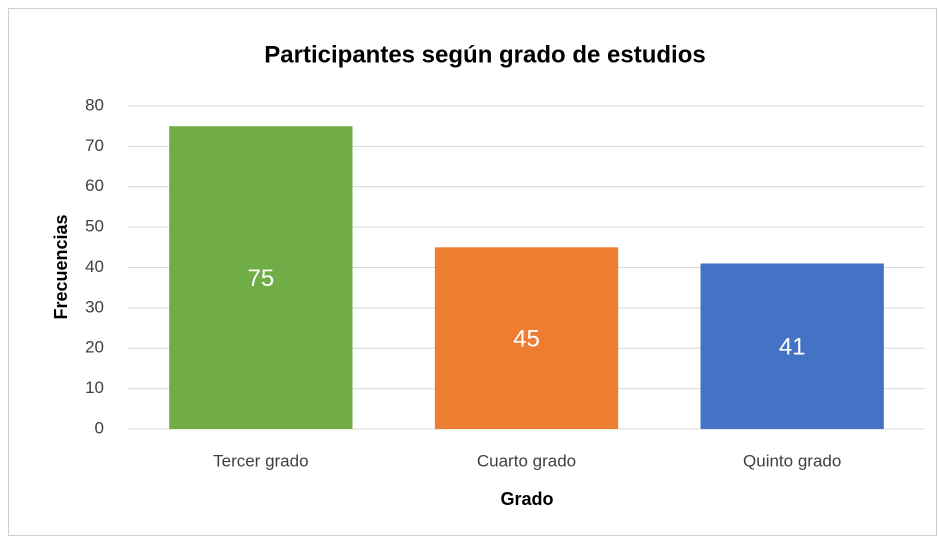 The width and height of the screenshot is (938, 537). What do you see at coordinates (94, 347) in the screenshot?
I see `y-tick-label: 20` at bounding box center [94, 347].